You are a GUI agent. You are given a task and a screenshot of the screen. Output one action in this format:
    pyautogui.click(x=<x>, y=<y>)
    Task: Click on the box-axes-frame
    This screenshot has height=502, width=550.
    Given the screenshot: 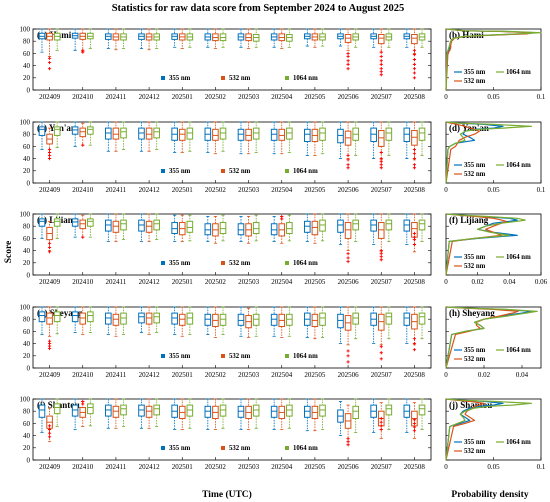 What is the action you would take?
    pyautogui.click(x=232, y=337)
    